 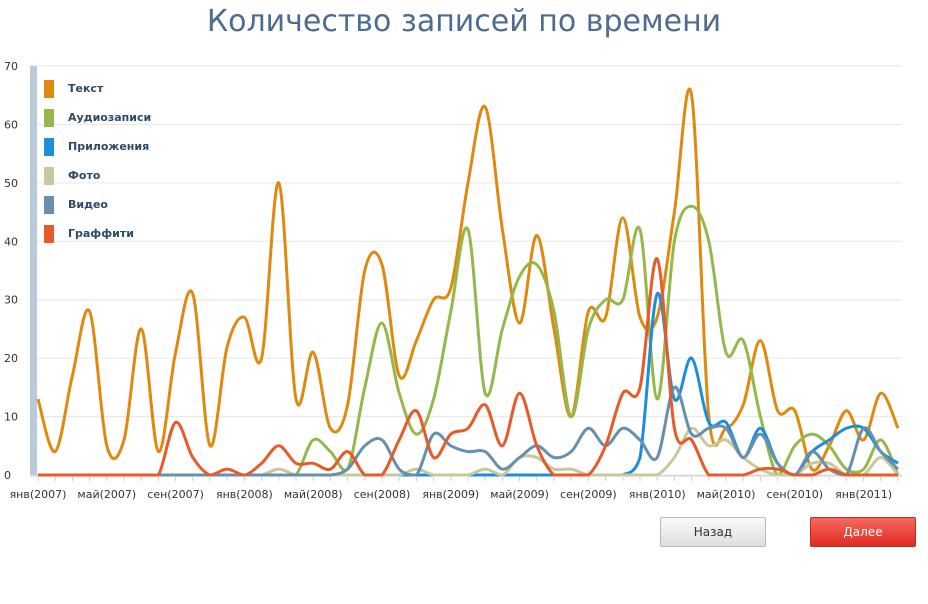 What do you see at coordinates (382, 494) in the screenshot?
I see `x-tick-label: сен(2008)` at bounding box center [382, 494].